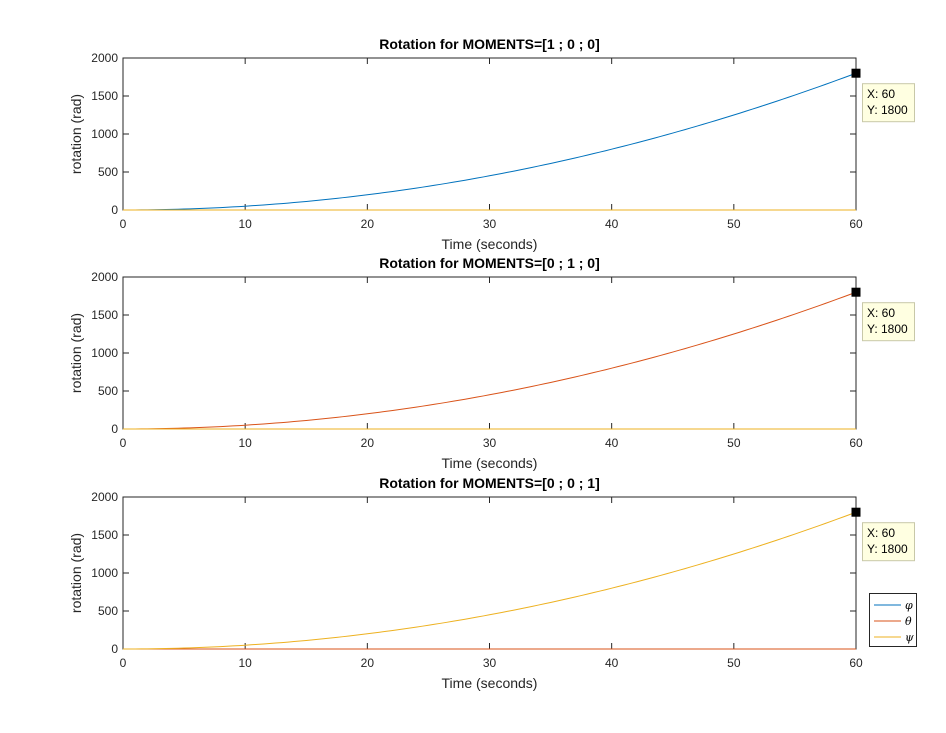 The width and height of the screenshot is (946, 733). I want to click on legend-box, so click(893, 620).